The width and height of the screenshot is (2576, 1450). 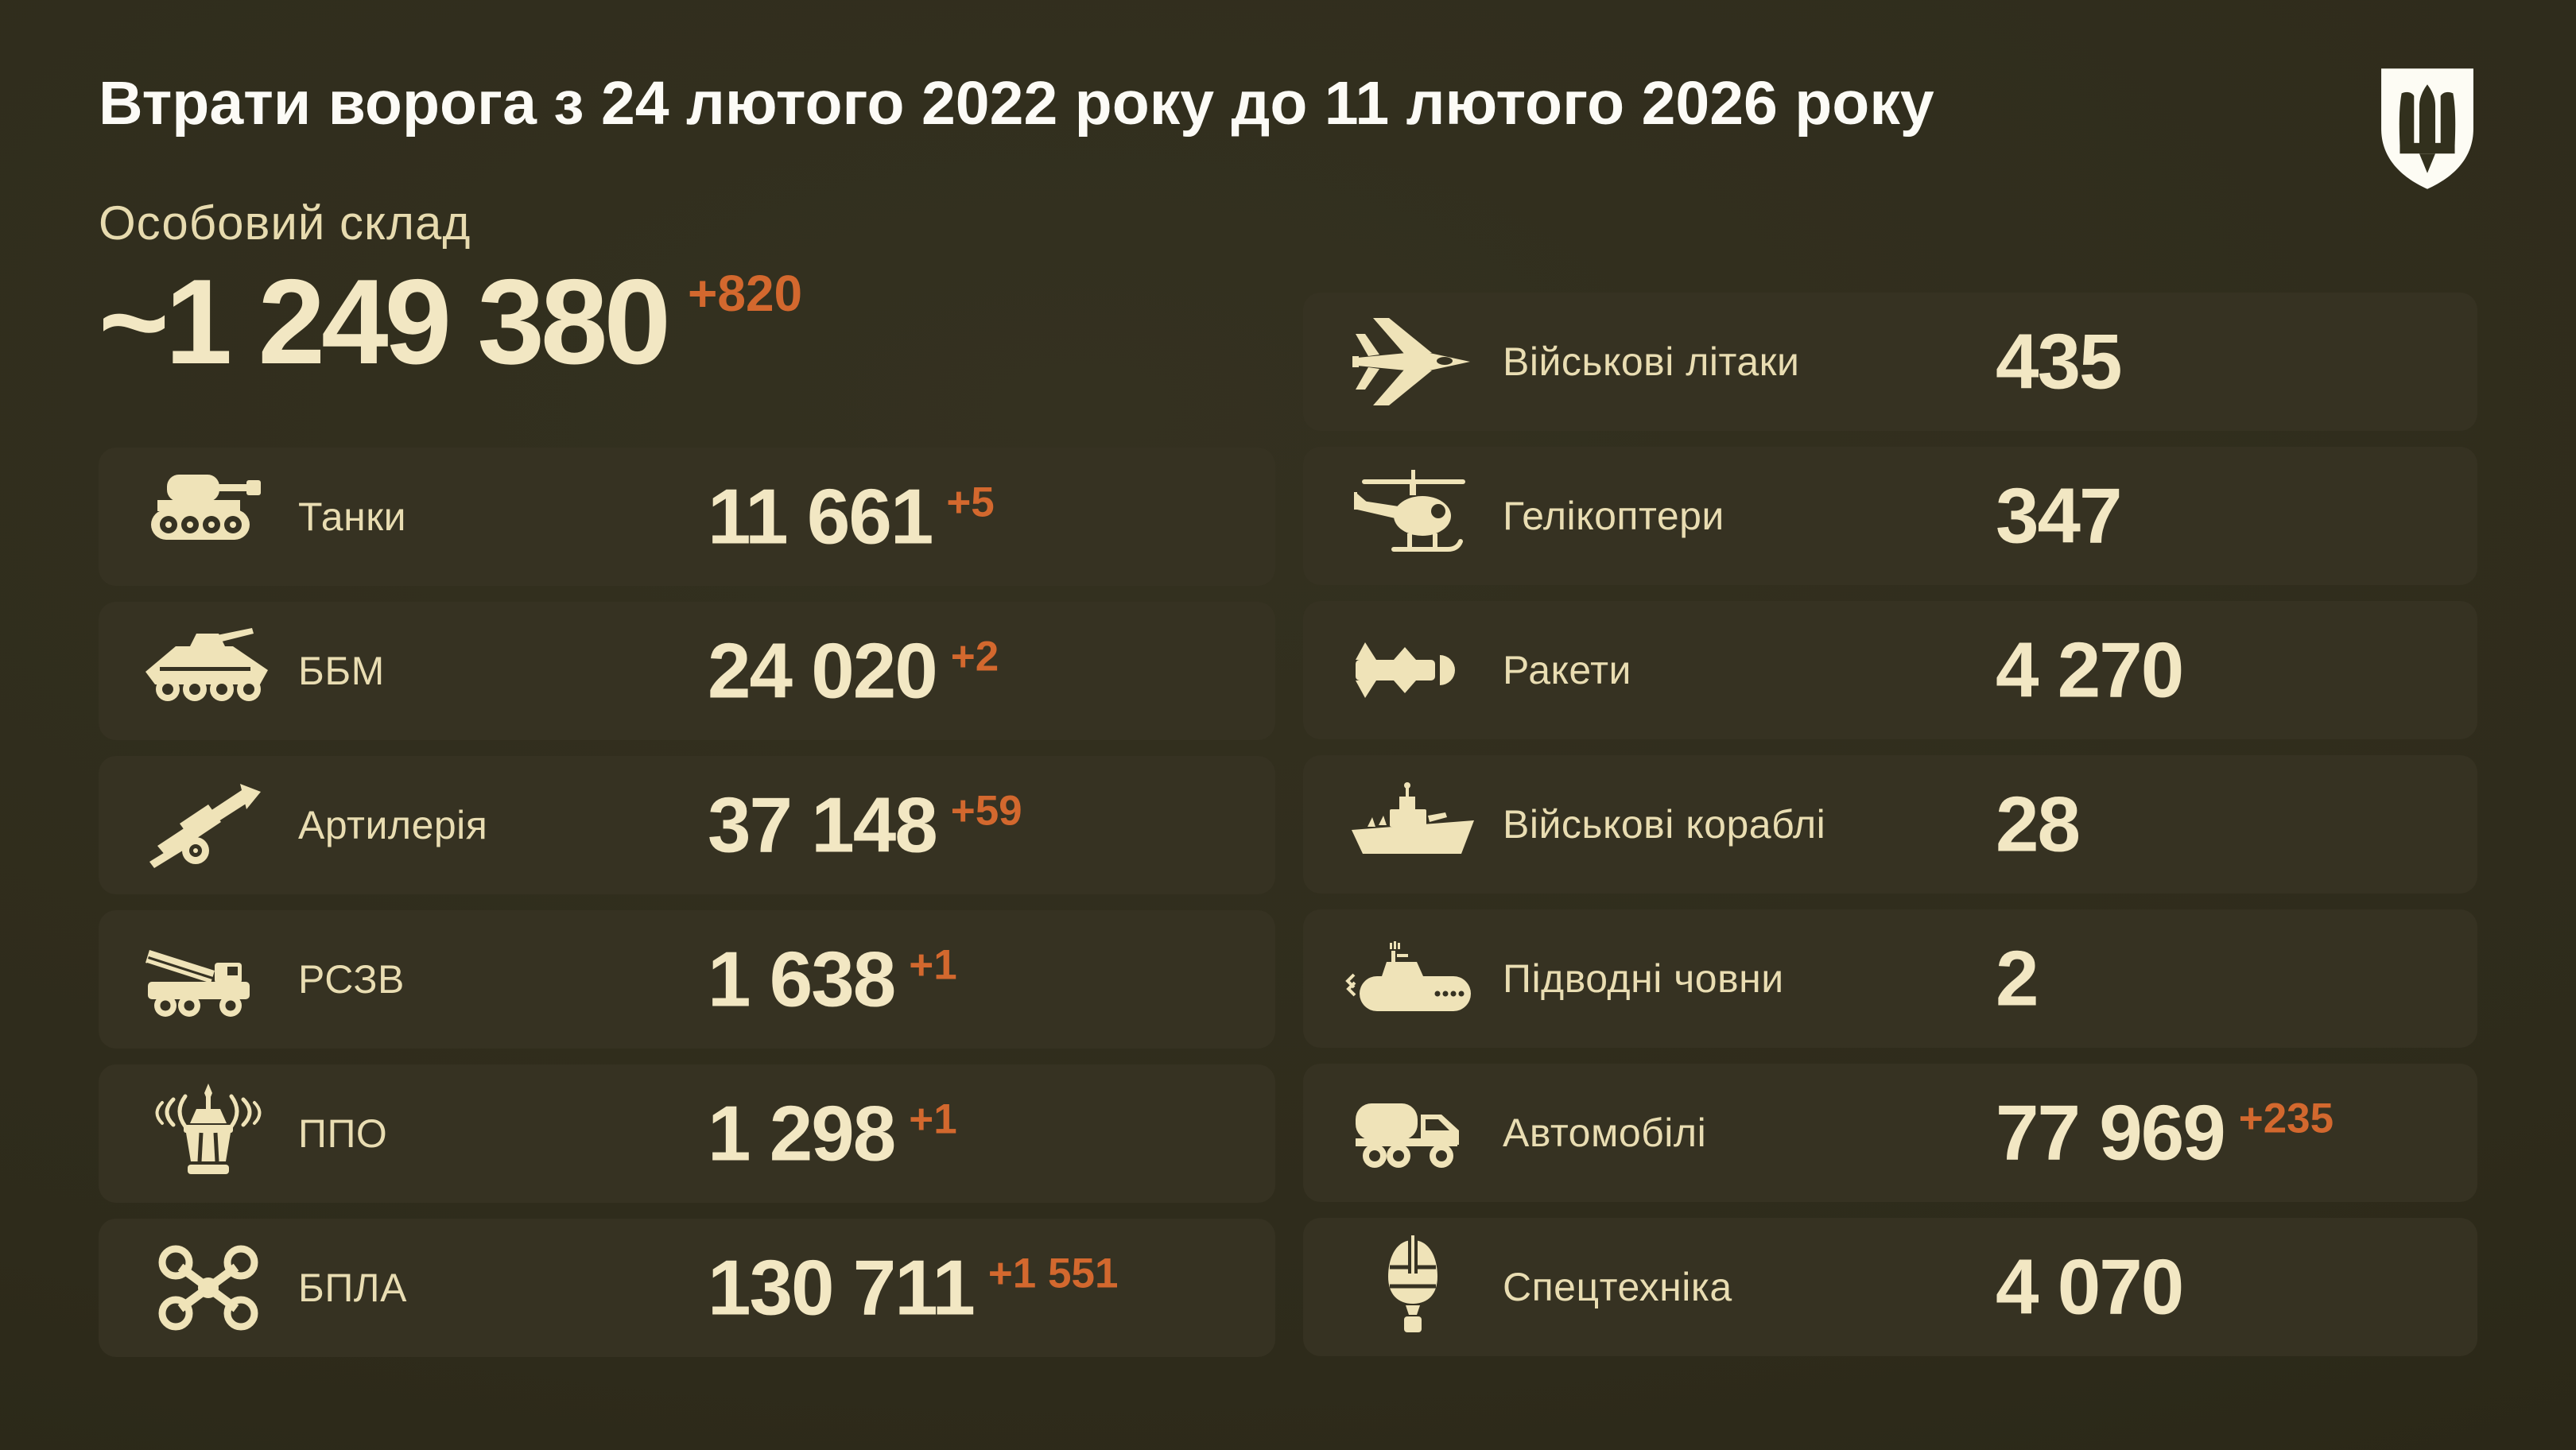 I want to click on stat-value-wrap: 1 638 +1, so click(x=833, y=979).